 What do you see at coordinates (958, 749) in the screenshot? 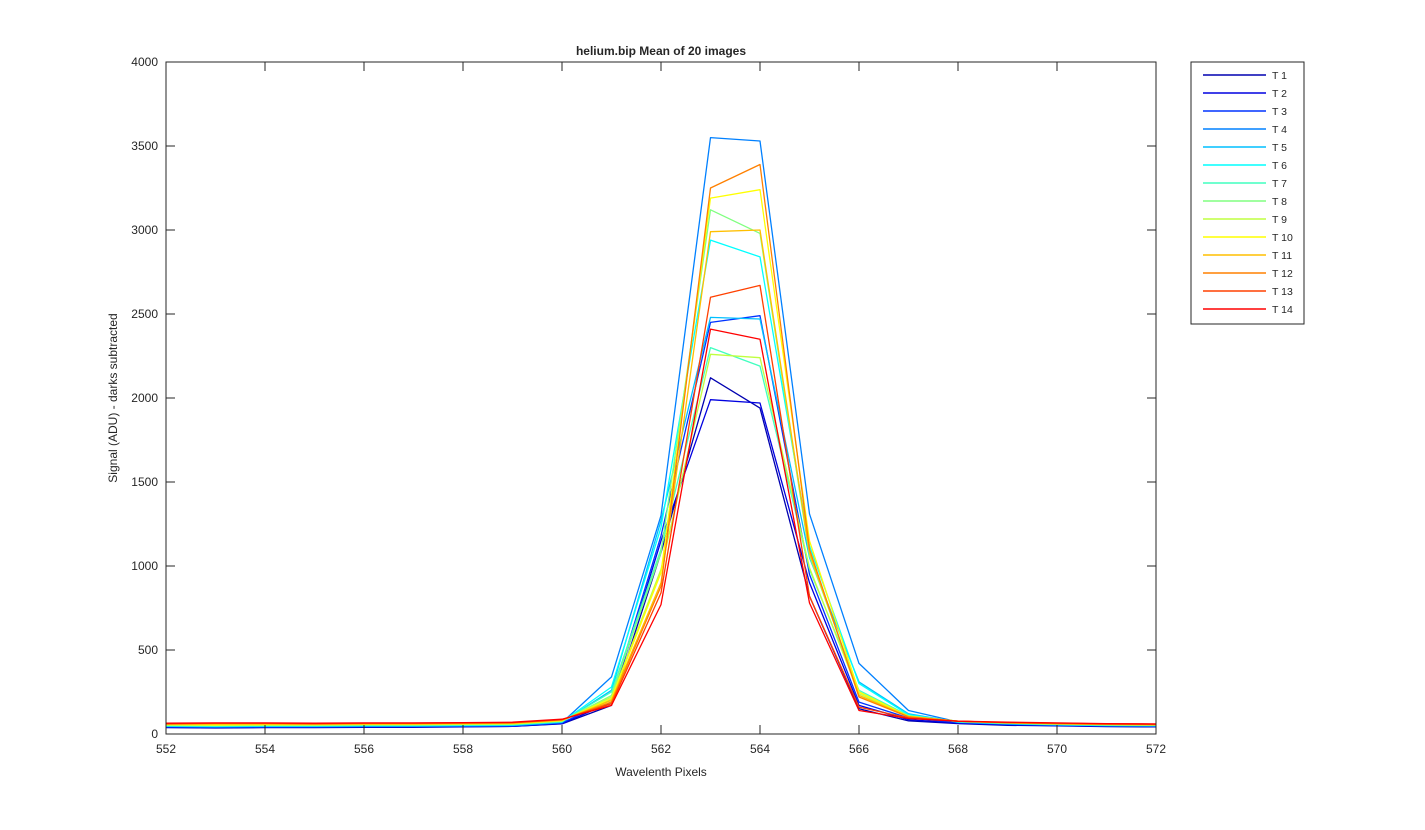
I see `x-tick-label: 568` at bounding box center [958, 749].